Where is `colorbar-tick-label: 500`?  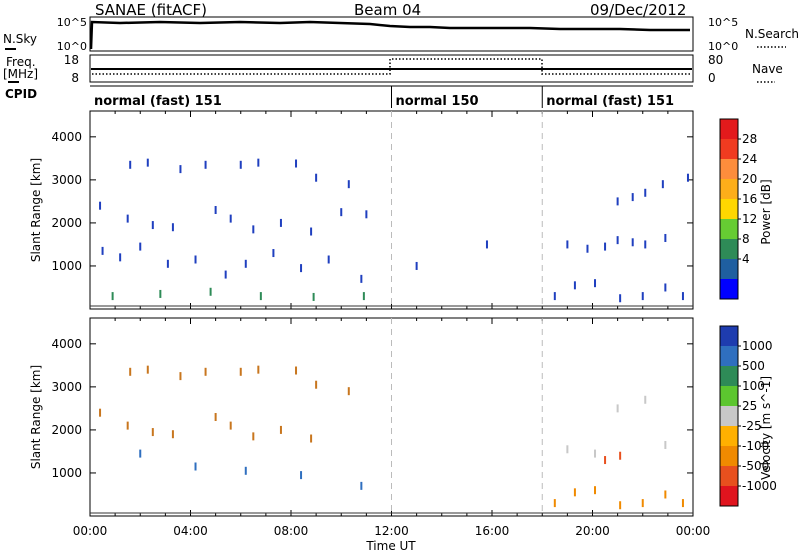 colorbar-tick-label: 500 is located at coordinates (753, 366).